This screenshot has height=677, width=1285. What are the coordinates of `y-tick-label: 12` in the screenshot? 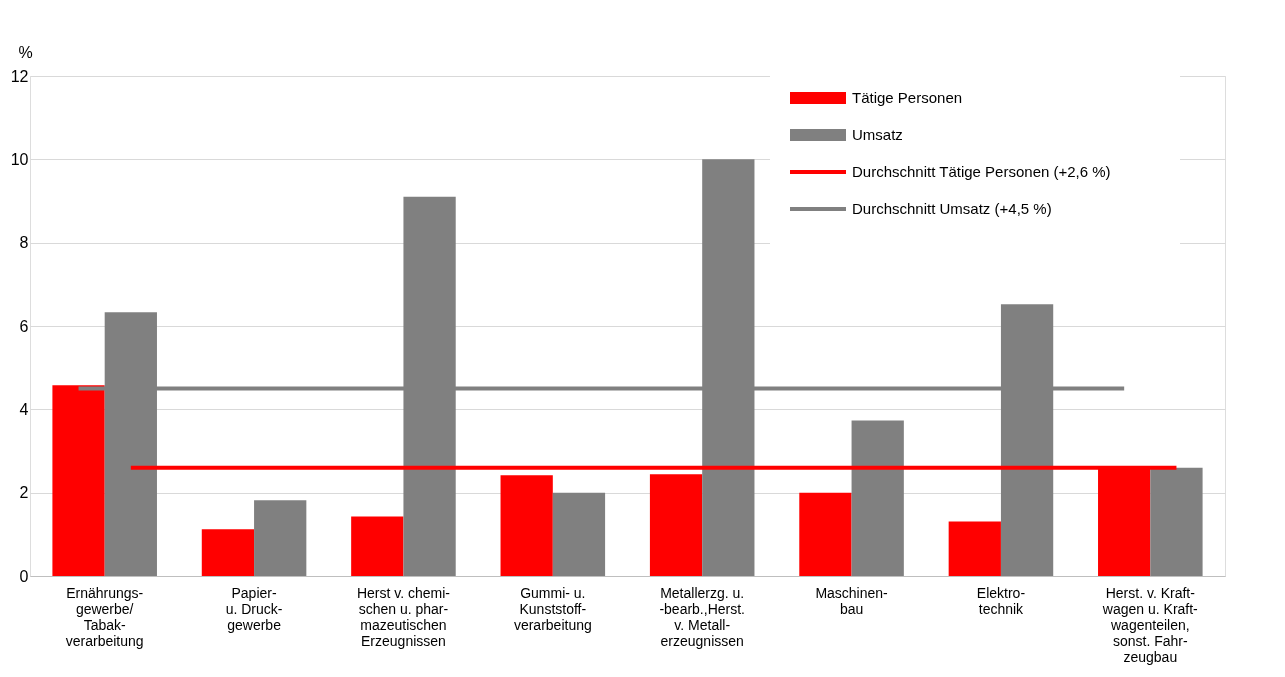 It's located at (19, 76).